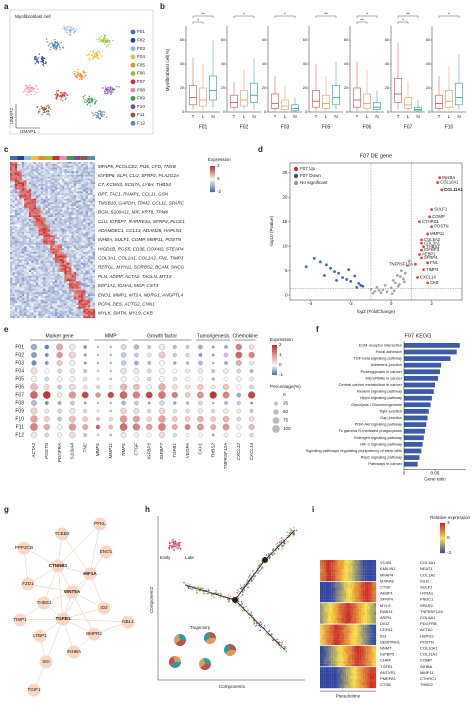  What do you see at coordinates (19, 355) in the screenshot?
I see `row-label: F02` at bounding box center [19, 355].